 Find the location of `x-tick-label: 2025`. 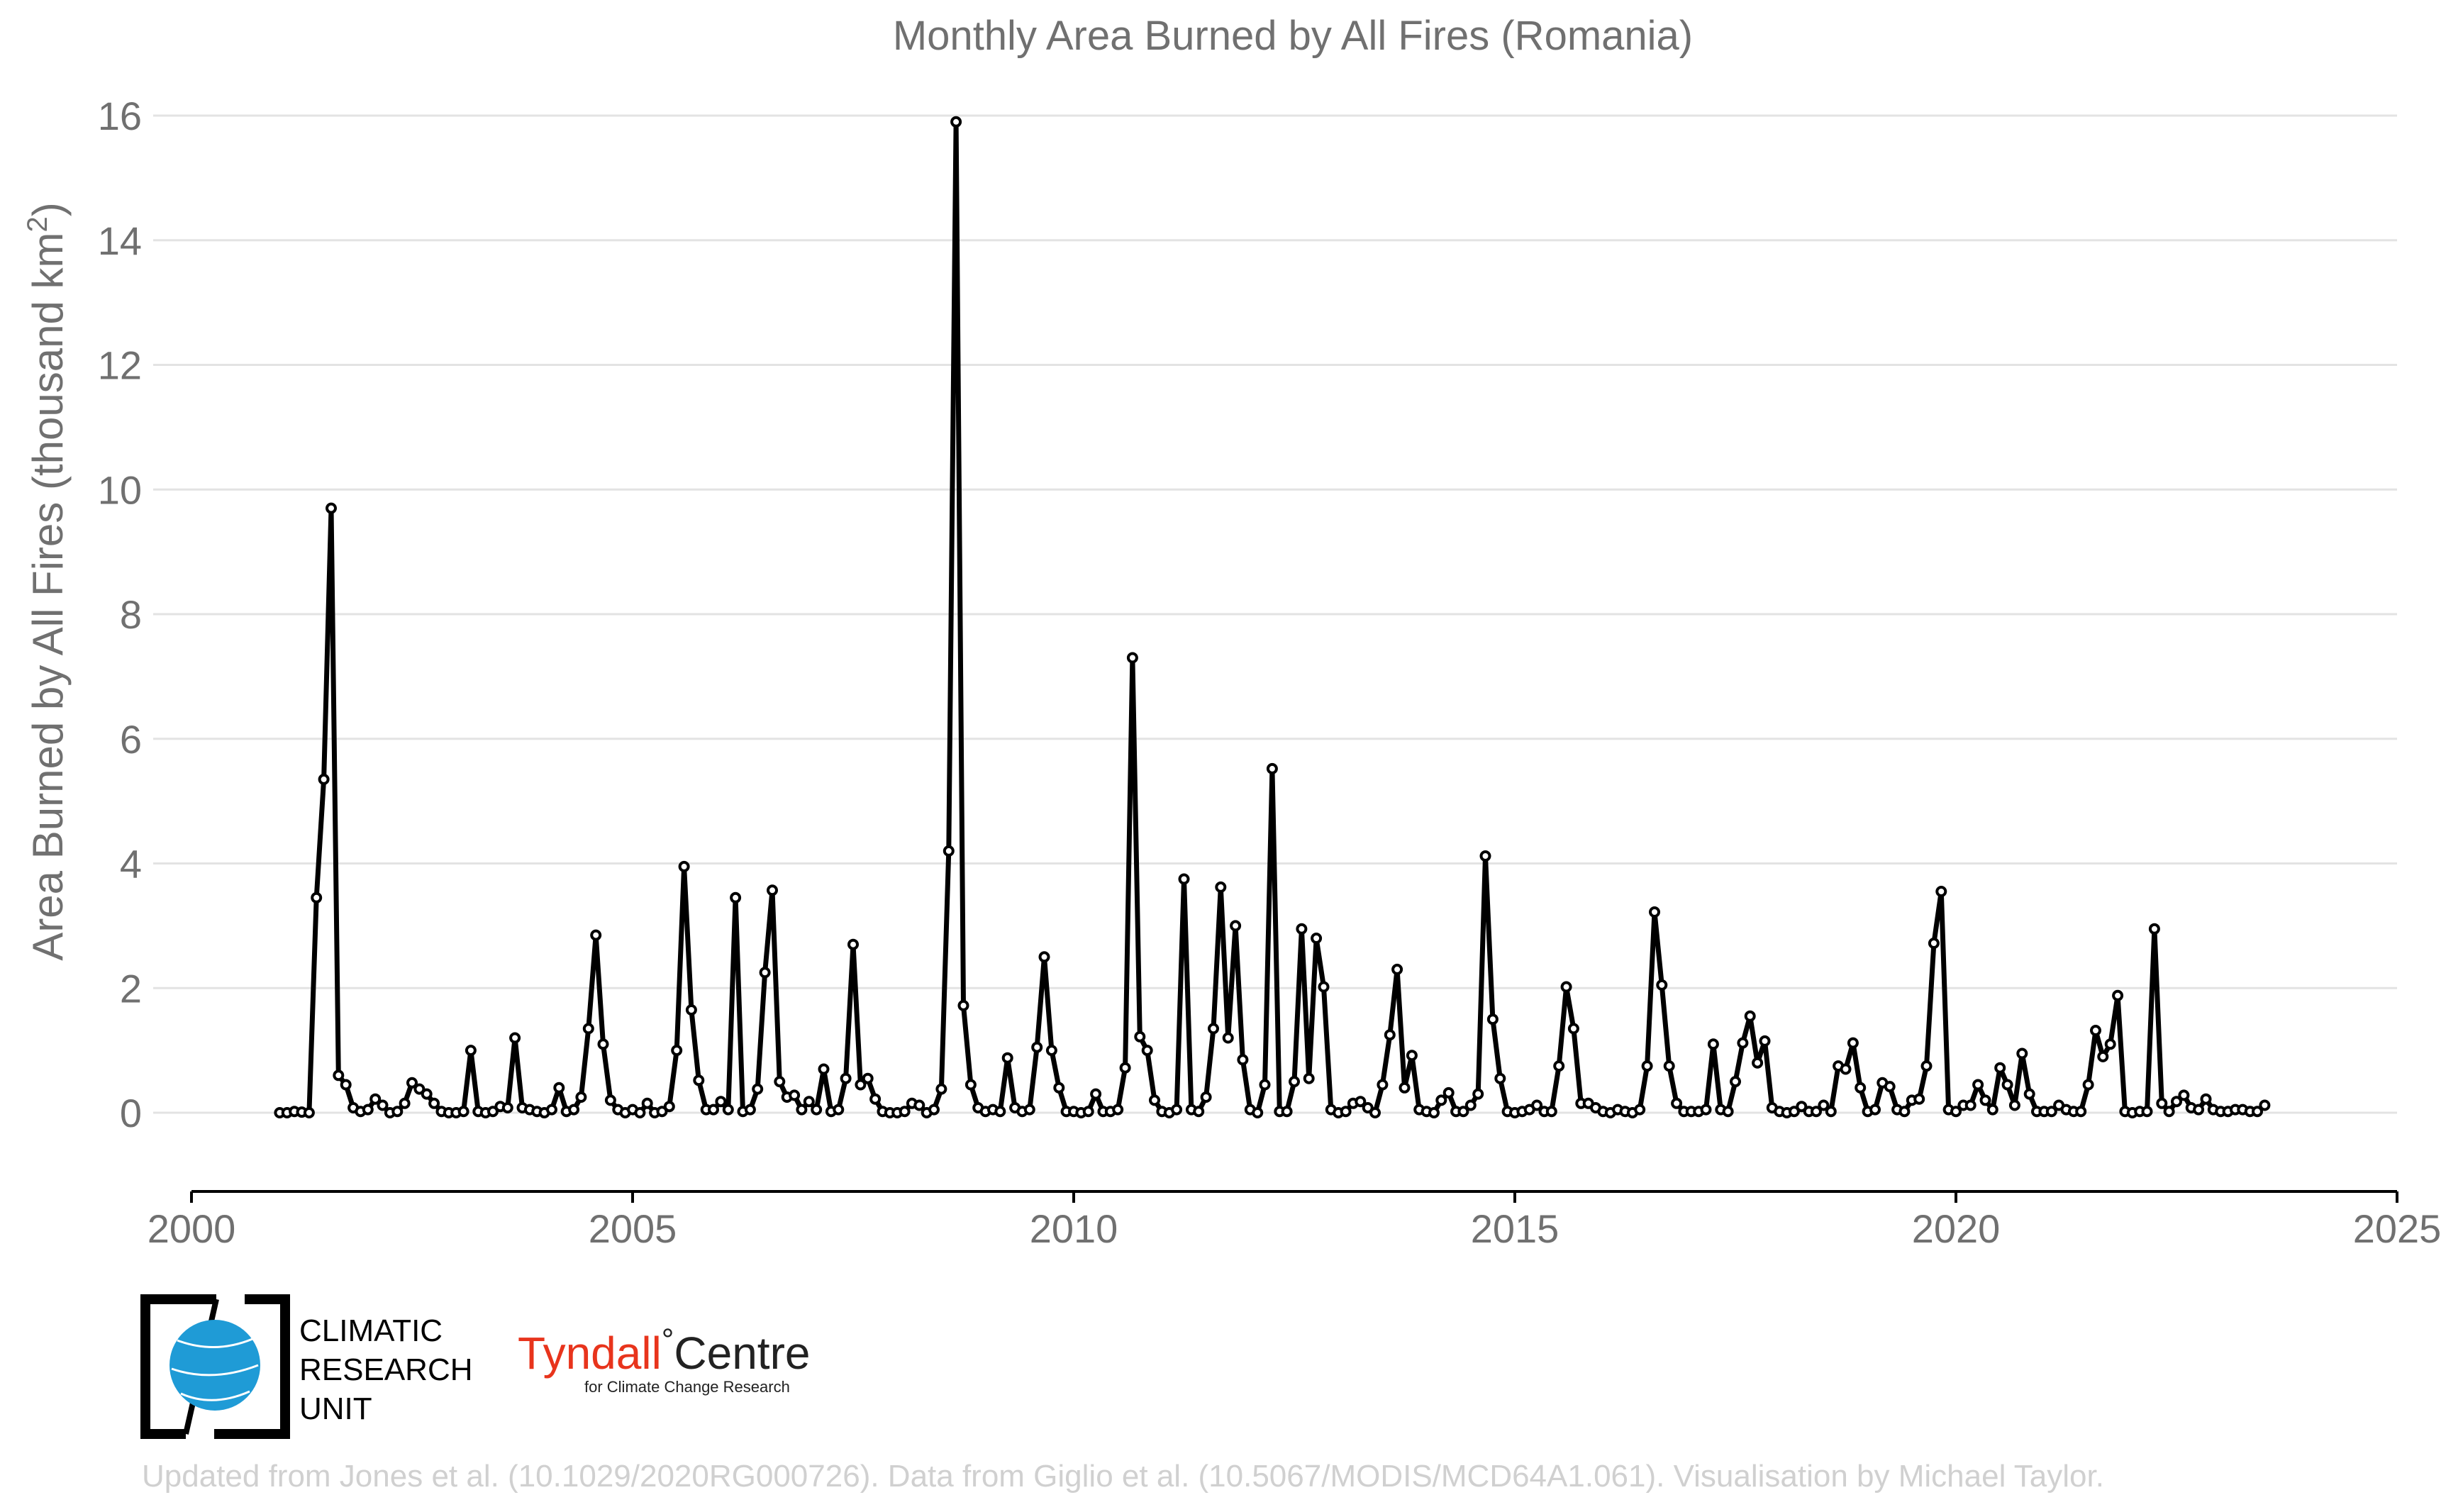

x-tick-label: 2025 is located at coordinates (2398, 1228).